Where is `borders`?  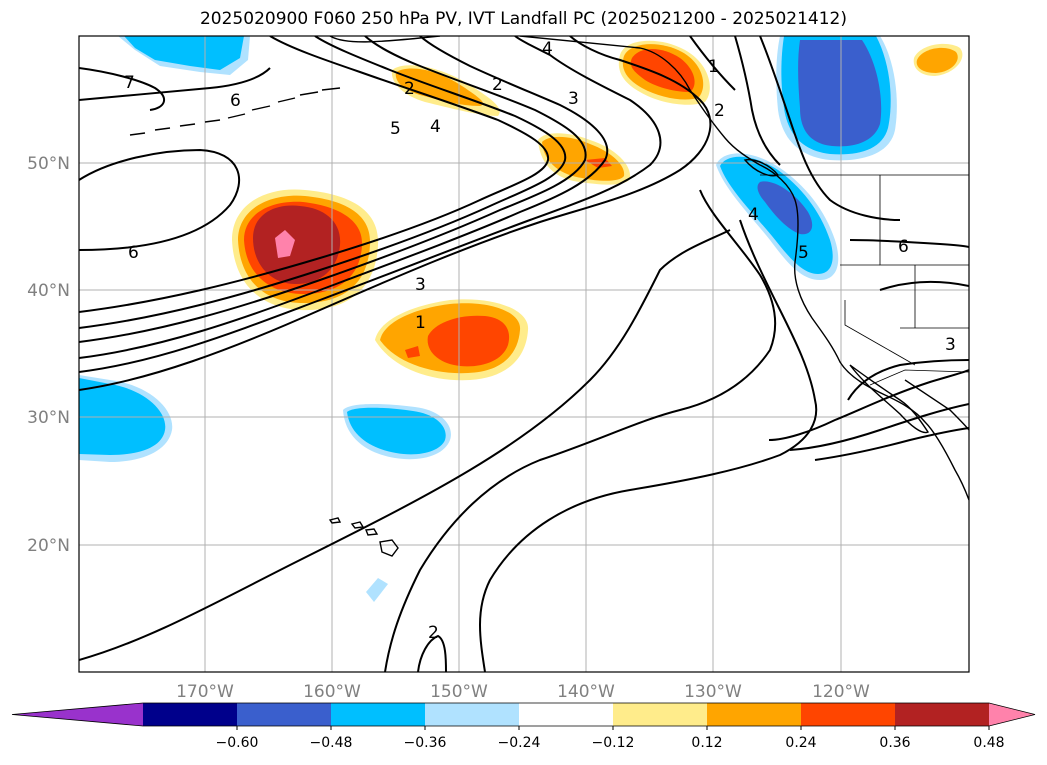 borders is located at coordinates (864, 280).